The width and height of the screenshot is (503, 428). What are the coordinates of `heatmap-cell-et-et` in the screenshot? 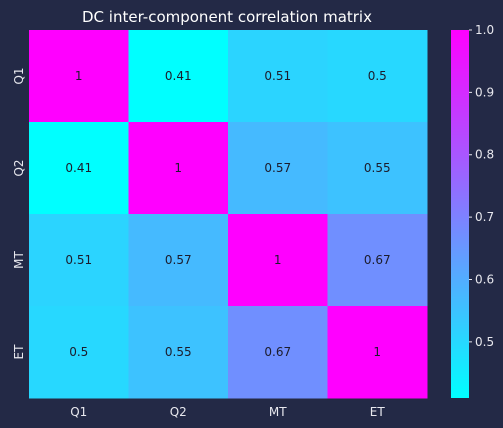 It's located at (377, 352).